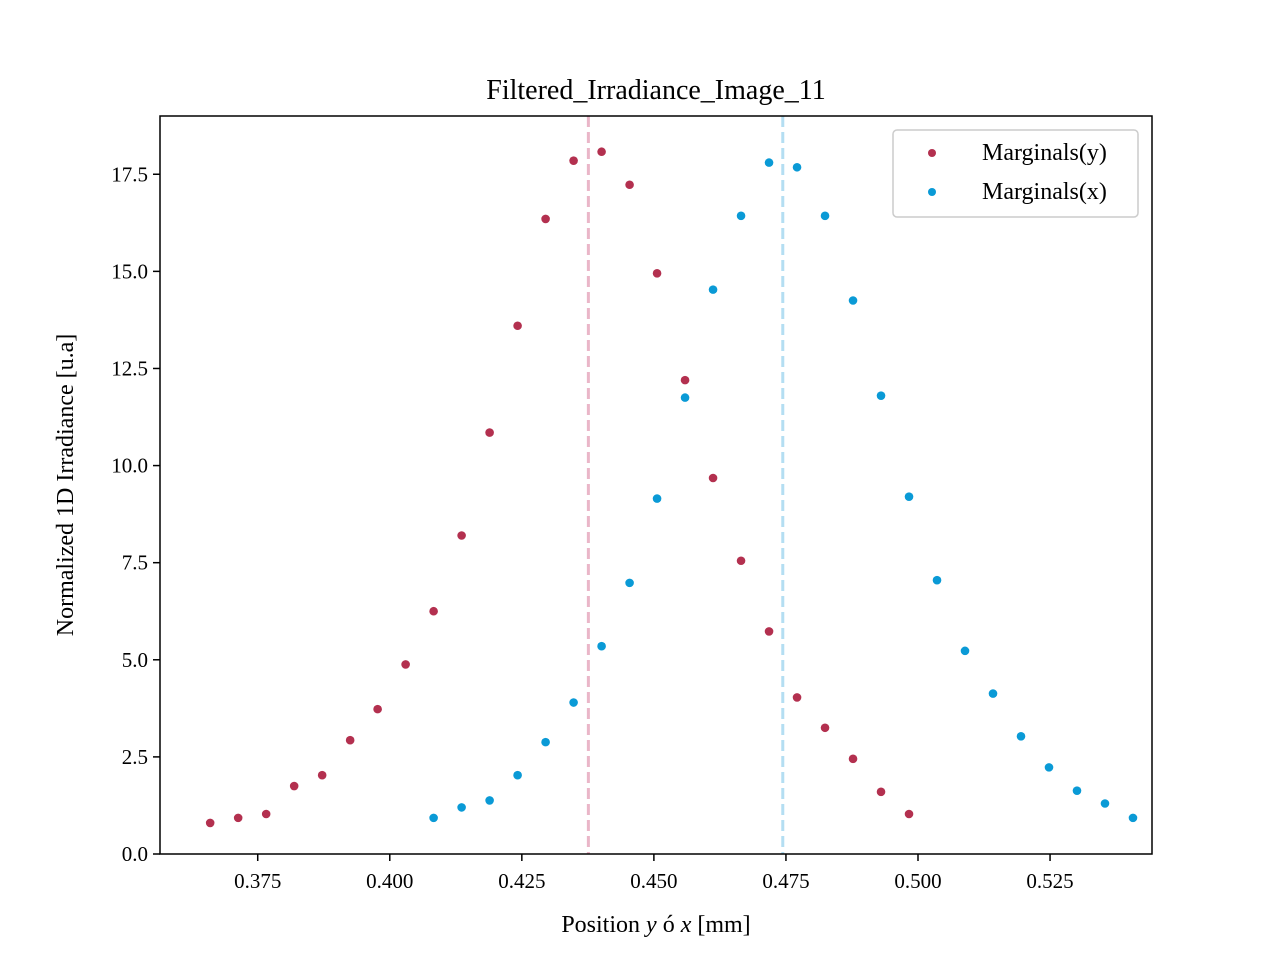  What do you see at coordinates (685, 485) in the screenshot?
I see `reference-lines` at bounding box center [685, 485].